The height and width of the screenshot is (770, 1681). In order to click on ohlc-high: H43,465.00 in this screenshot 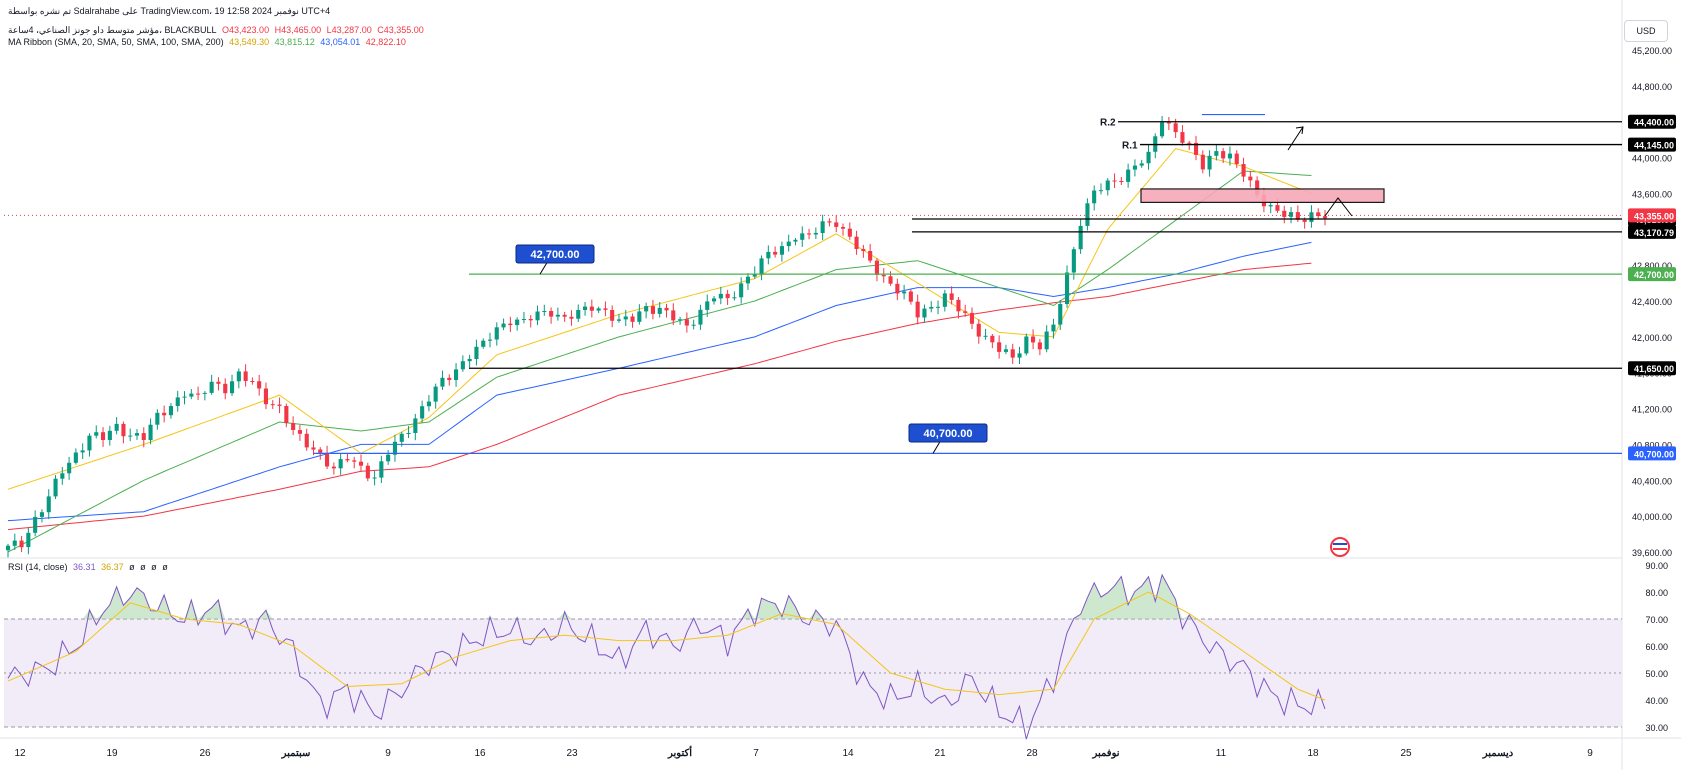, I will do `click(298, 30)`.